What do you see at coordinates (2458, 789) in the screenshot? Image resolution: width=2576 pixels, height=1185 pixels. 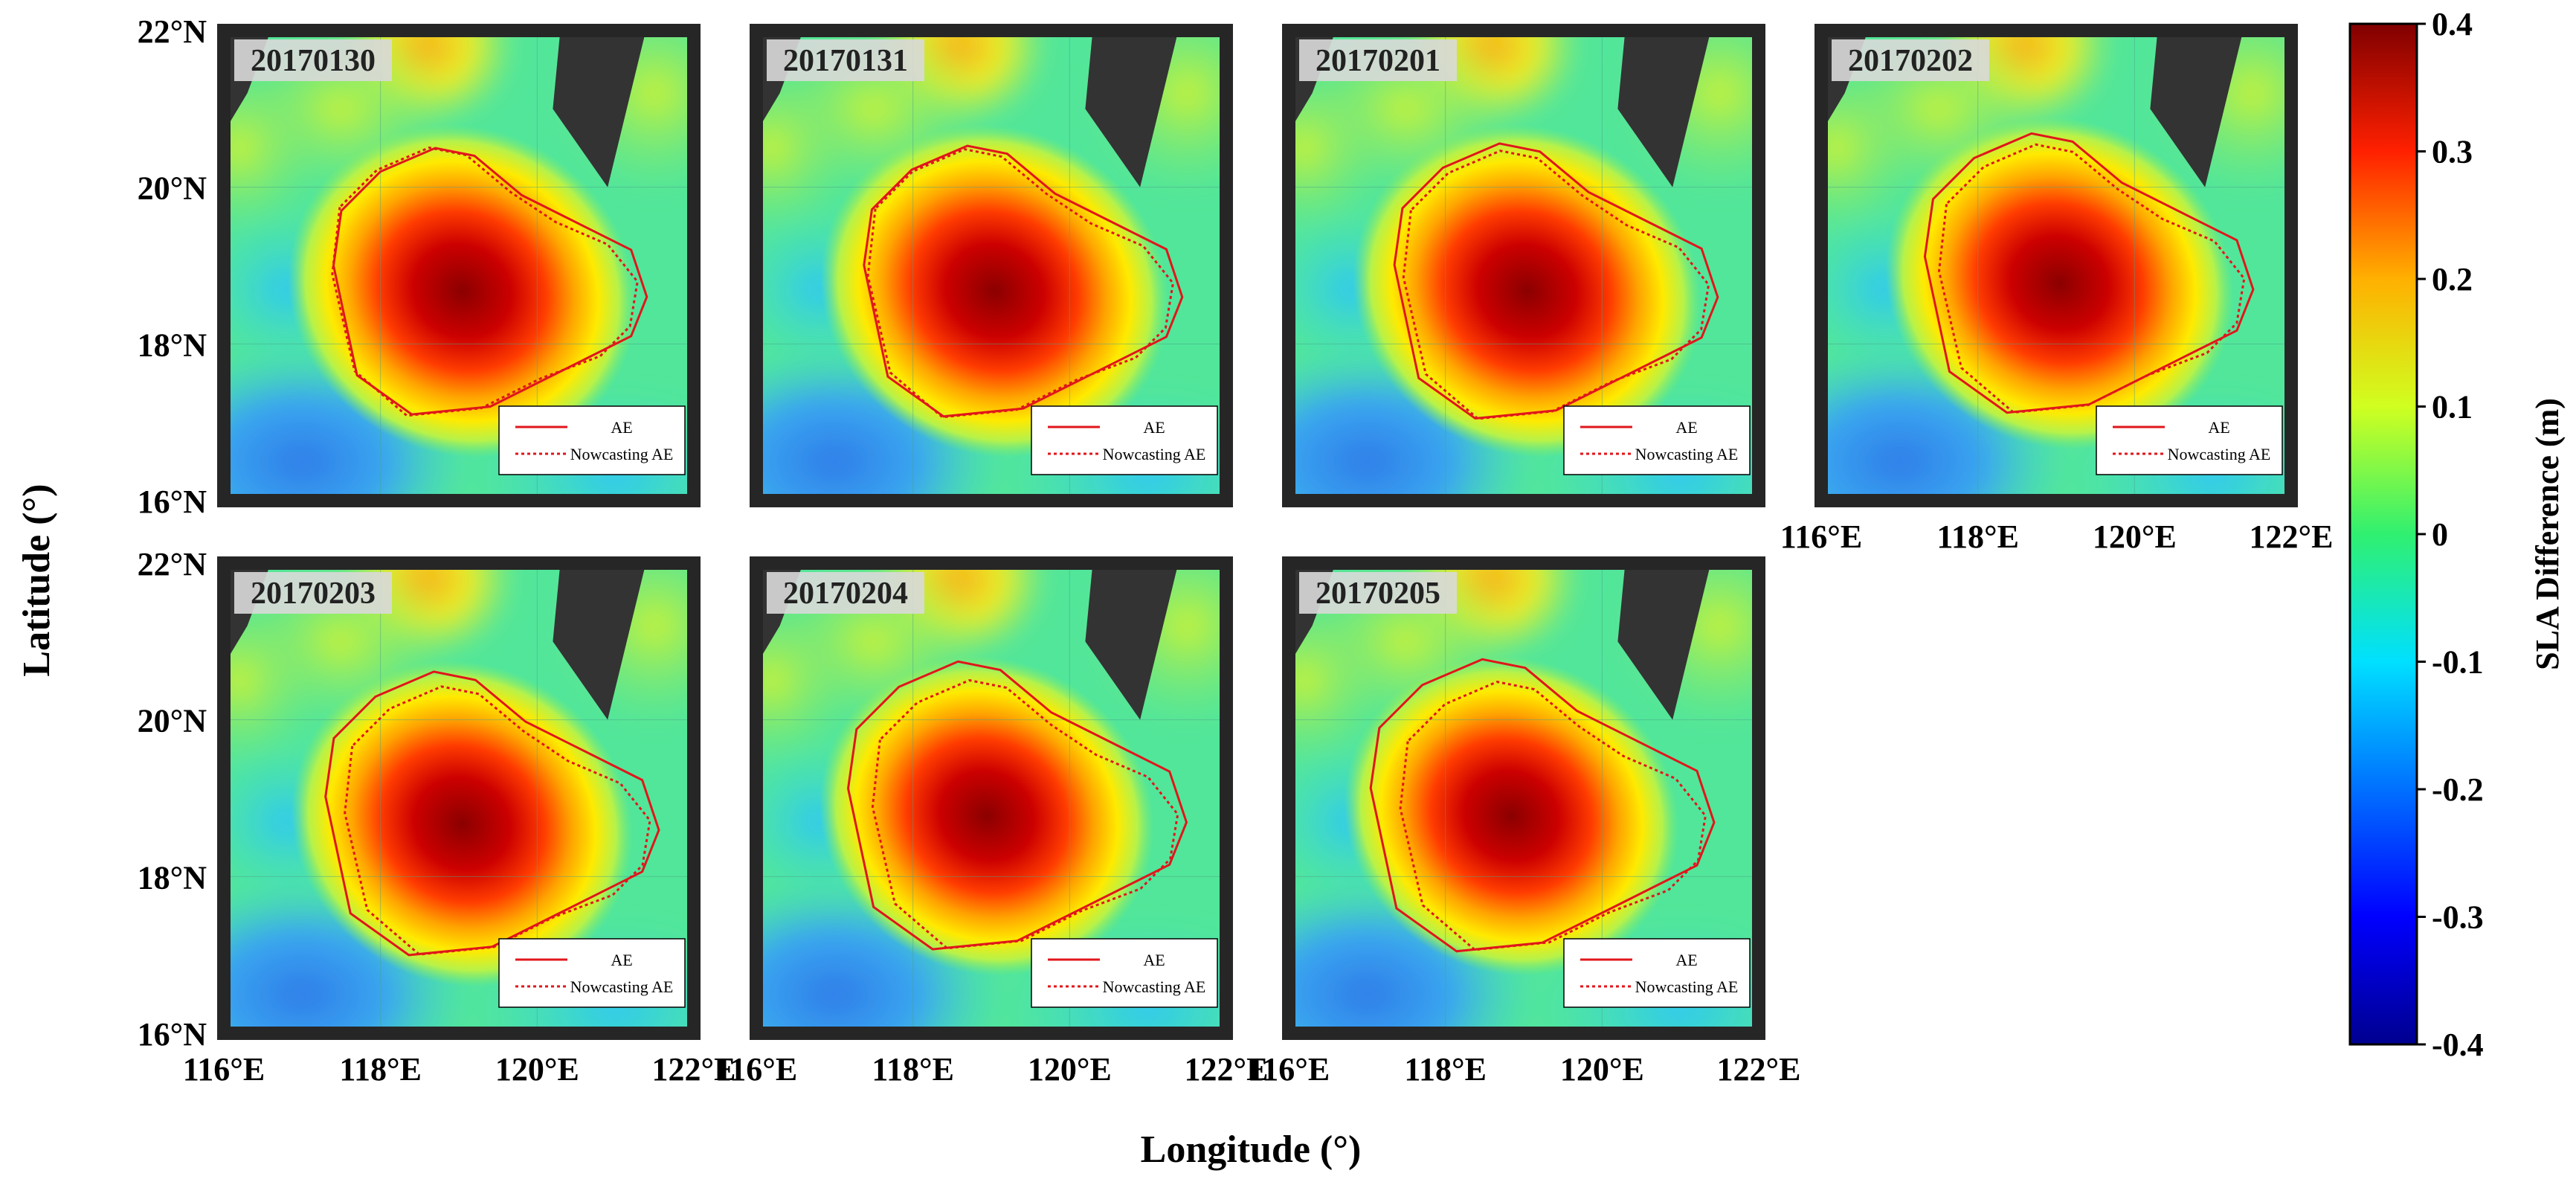 I see `colorbar-tick-label: -0.2` at bounding box center [2458, 789].